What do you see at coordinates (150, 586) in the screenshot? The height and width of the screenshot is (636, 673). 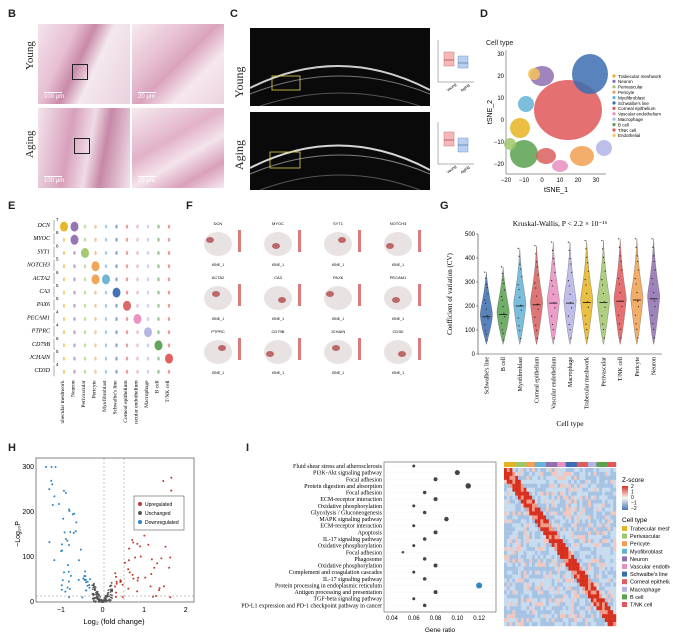 I see `point-up` at bounding box center [150, 586].